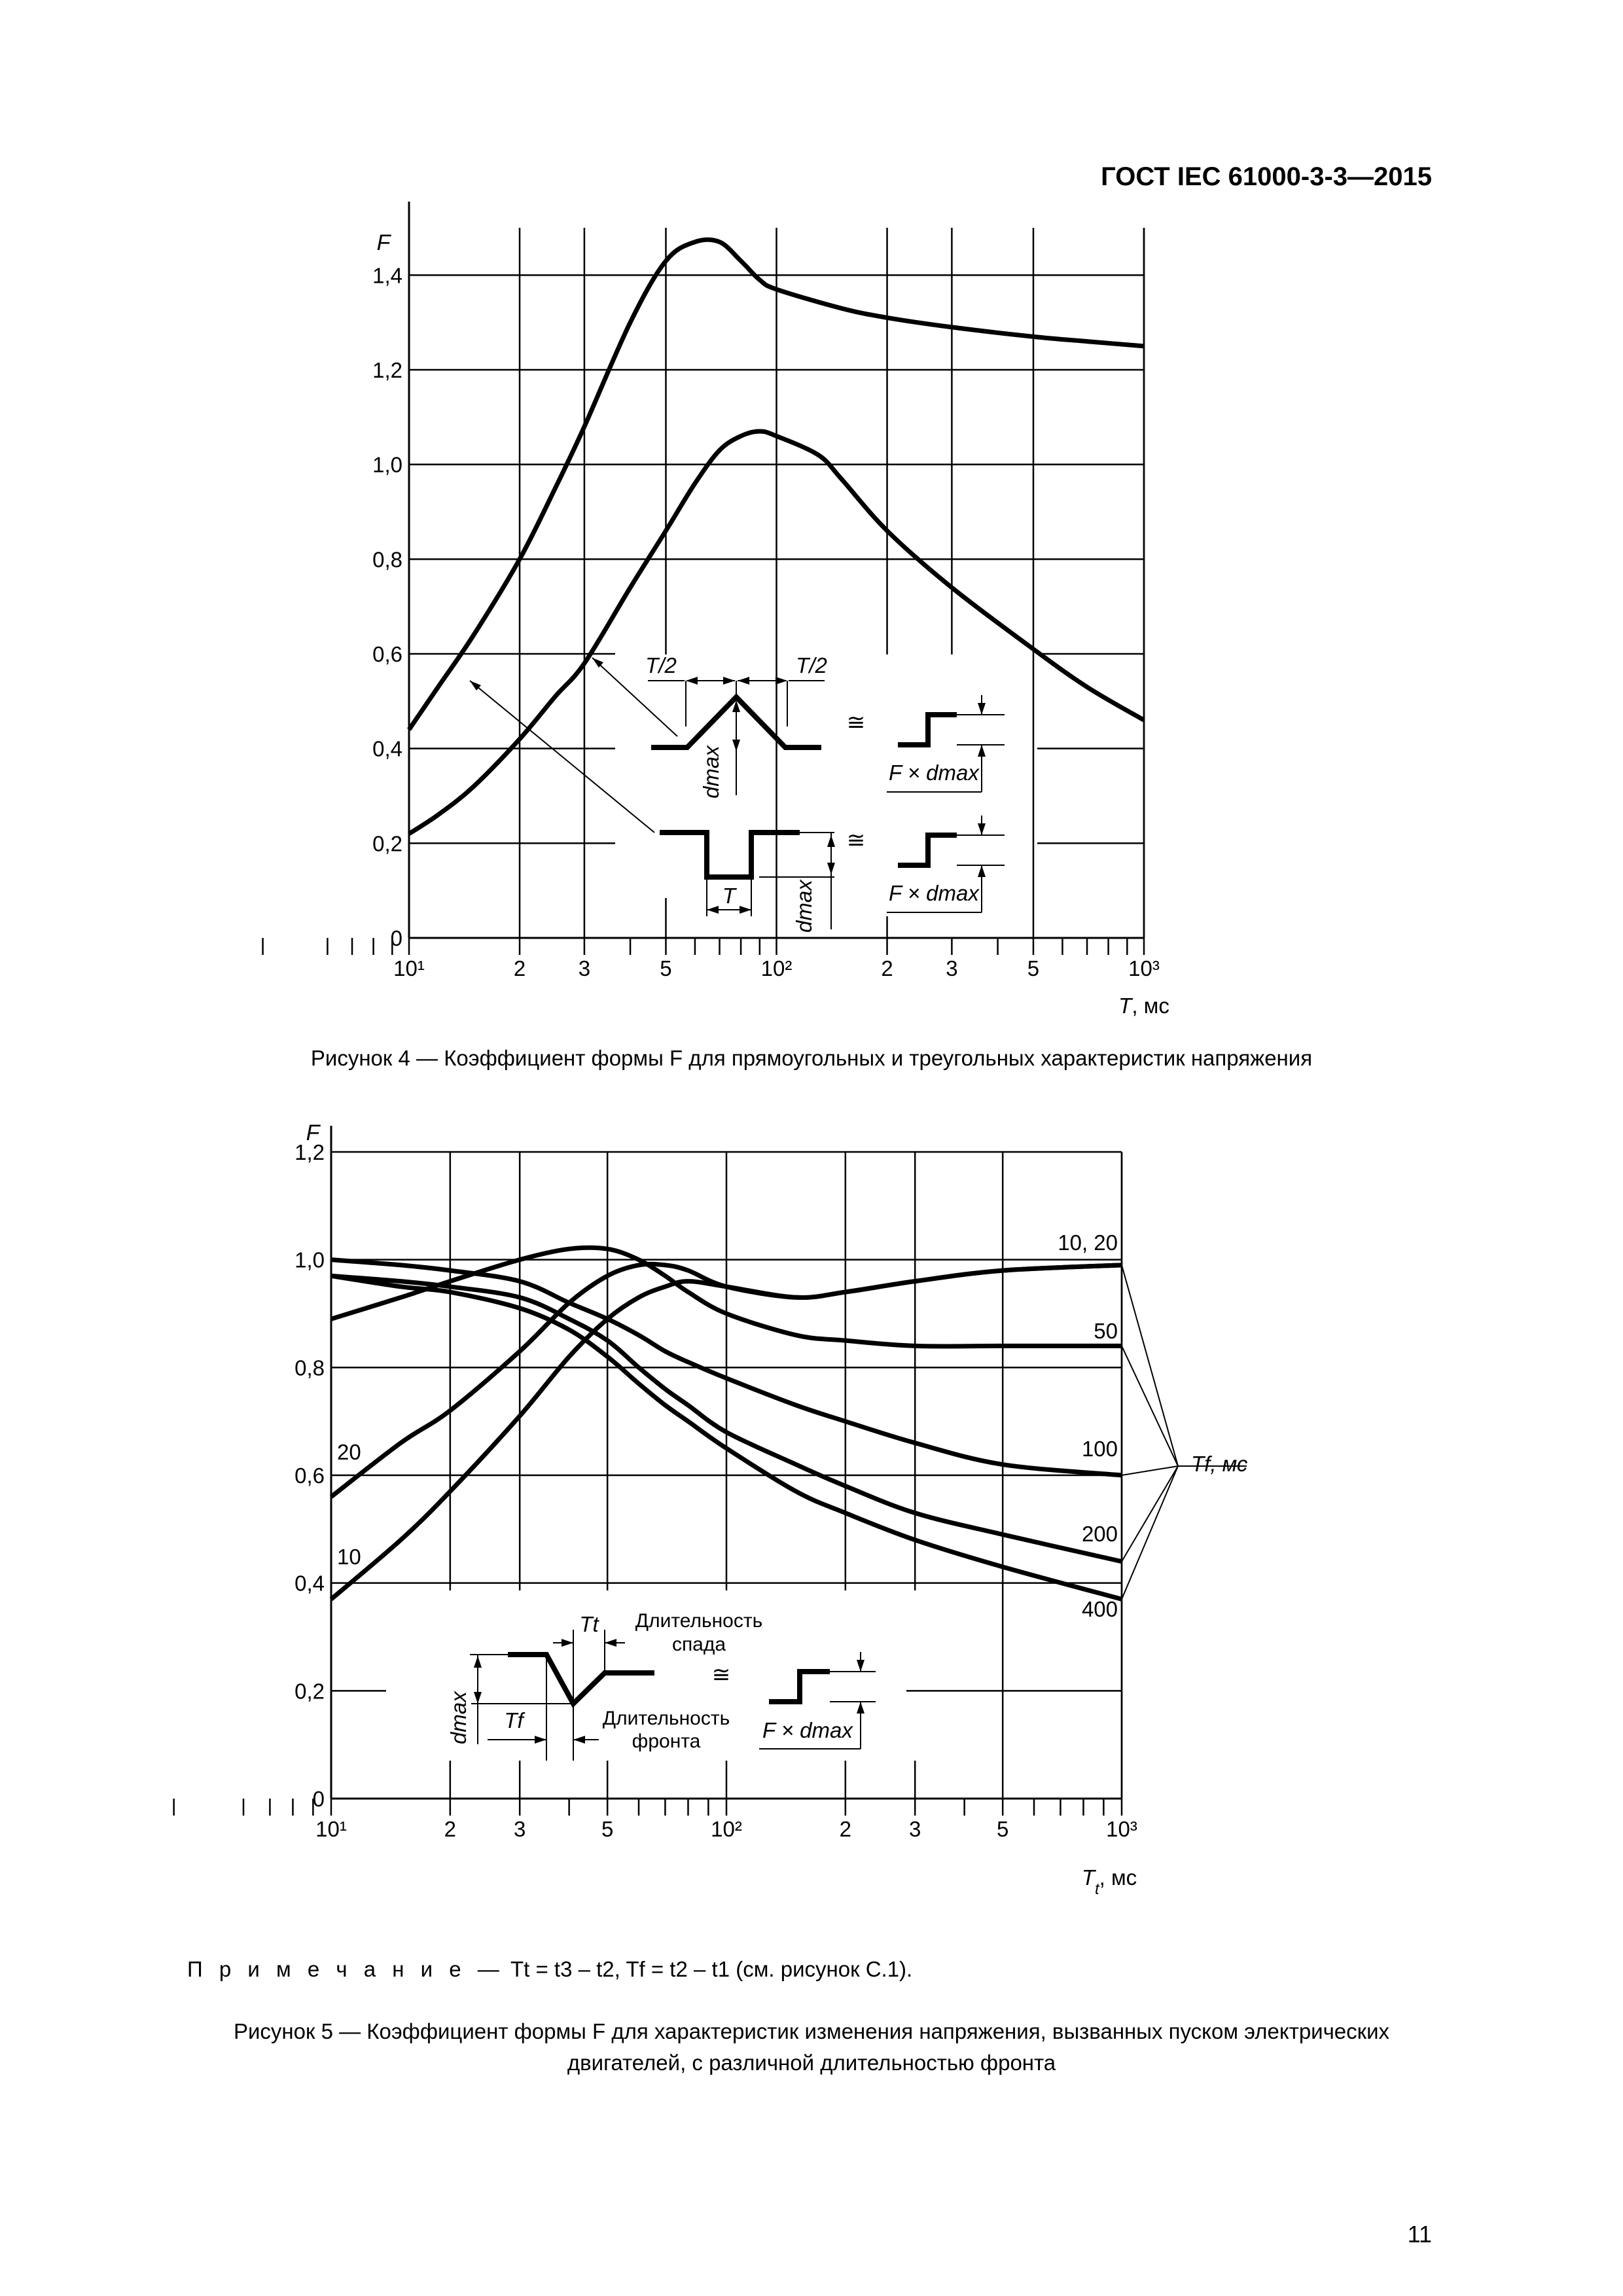  I want to click on series-label: 200, so click(1100, 1534).